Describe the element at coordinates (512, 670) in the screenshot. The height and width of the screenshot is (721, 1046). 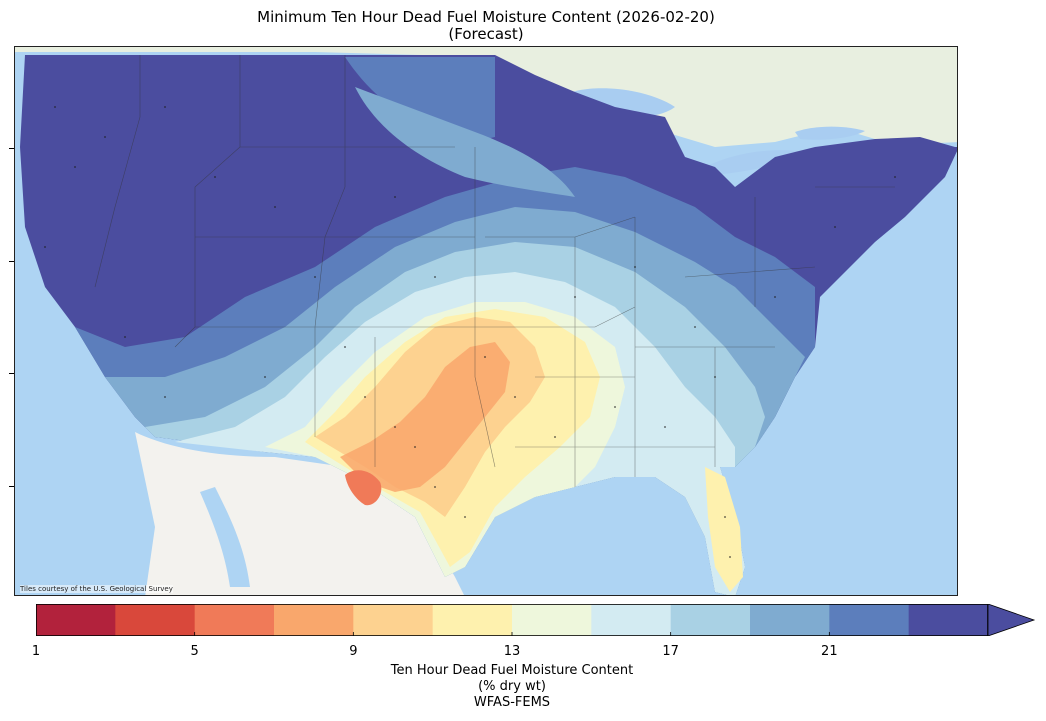
I see `colorbar-label: Ten Hour Dead Fuel Moisture Content` at that location.